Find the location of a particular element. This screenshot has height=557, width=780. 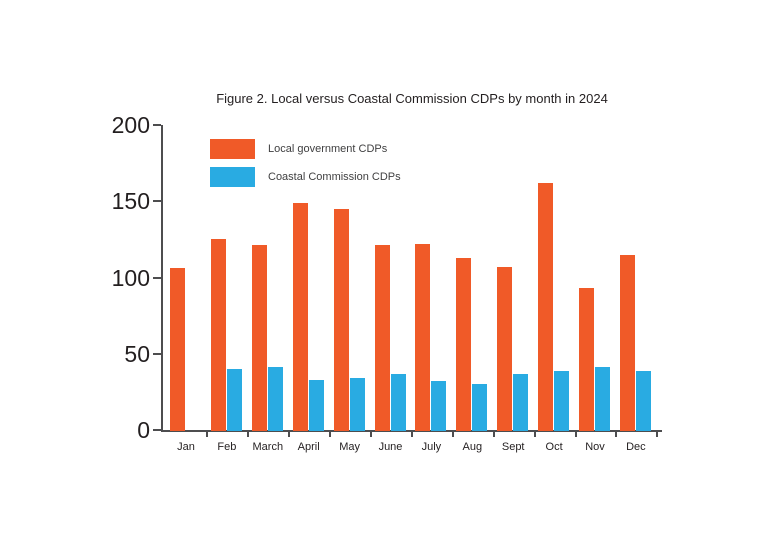

legend-swatch-coastal-commission is located at coordinates (232, 177).